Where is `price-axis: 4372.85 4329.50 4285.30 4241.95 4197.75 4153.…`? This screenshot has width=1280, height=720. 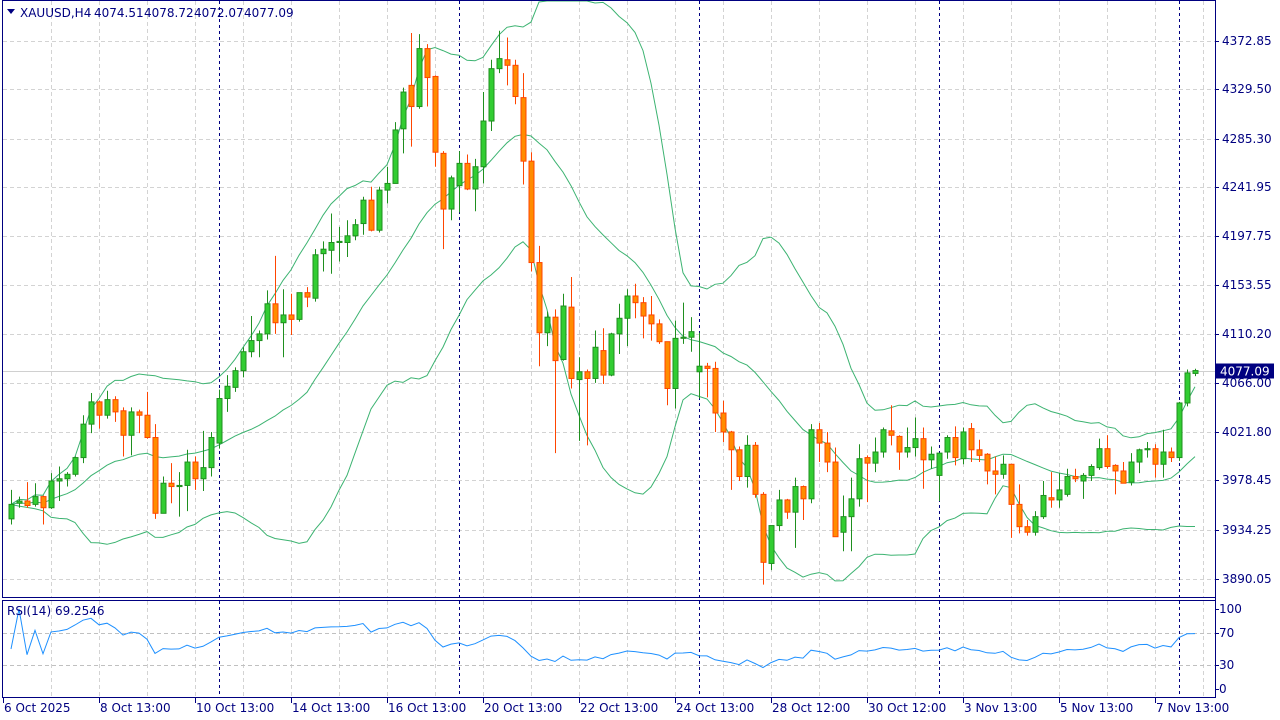 price-axis: 4372.85 4329.50 4285.30 4241.95 4197.75 4153.… is located at coordinates (1244, 310).